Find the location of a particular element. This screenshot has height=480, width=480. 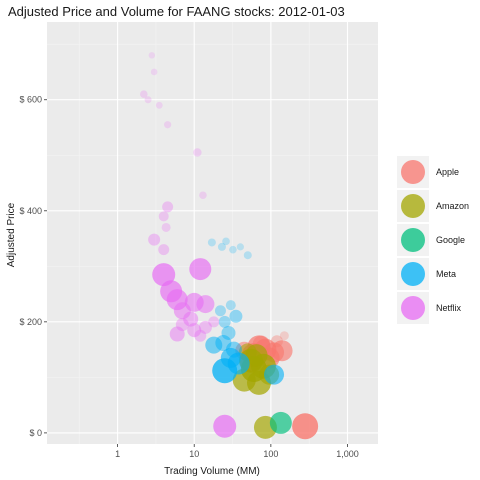

data-point-amazon is located at coordinates (256, 355).